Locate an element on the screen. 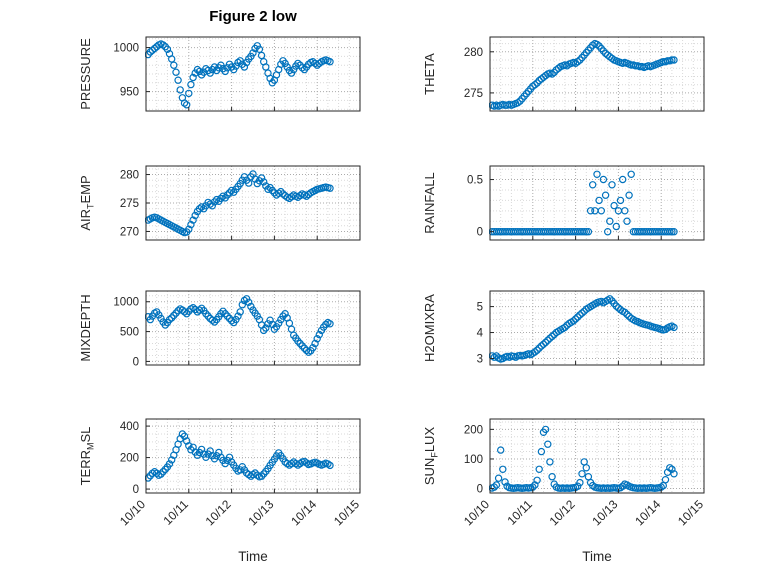 This screenshot has width=778, height=583. theta-chart-svg: 275 280 is located at coordinates (584, 74).